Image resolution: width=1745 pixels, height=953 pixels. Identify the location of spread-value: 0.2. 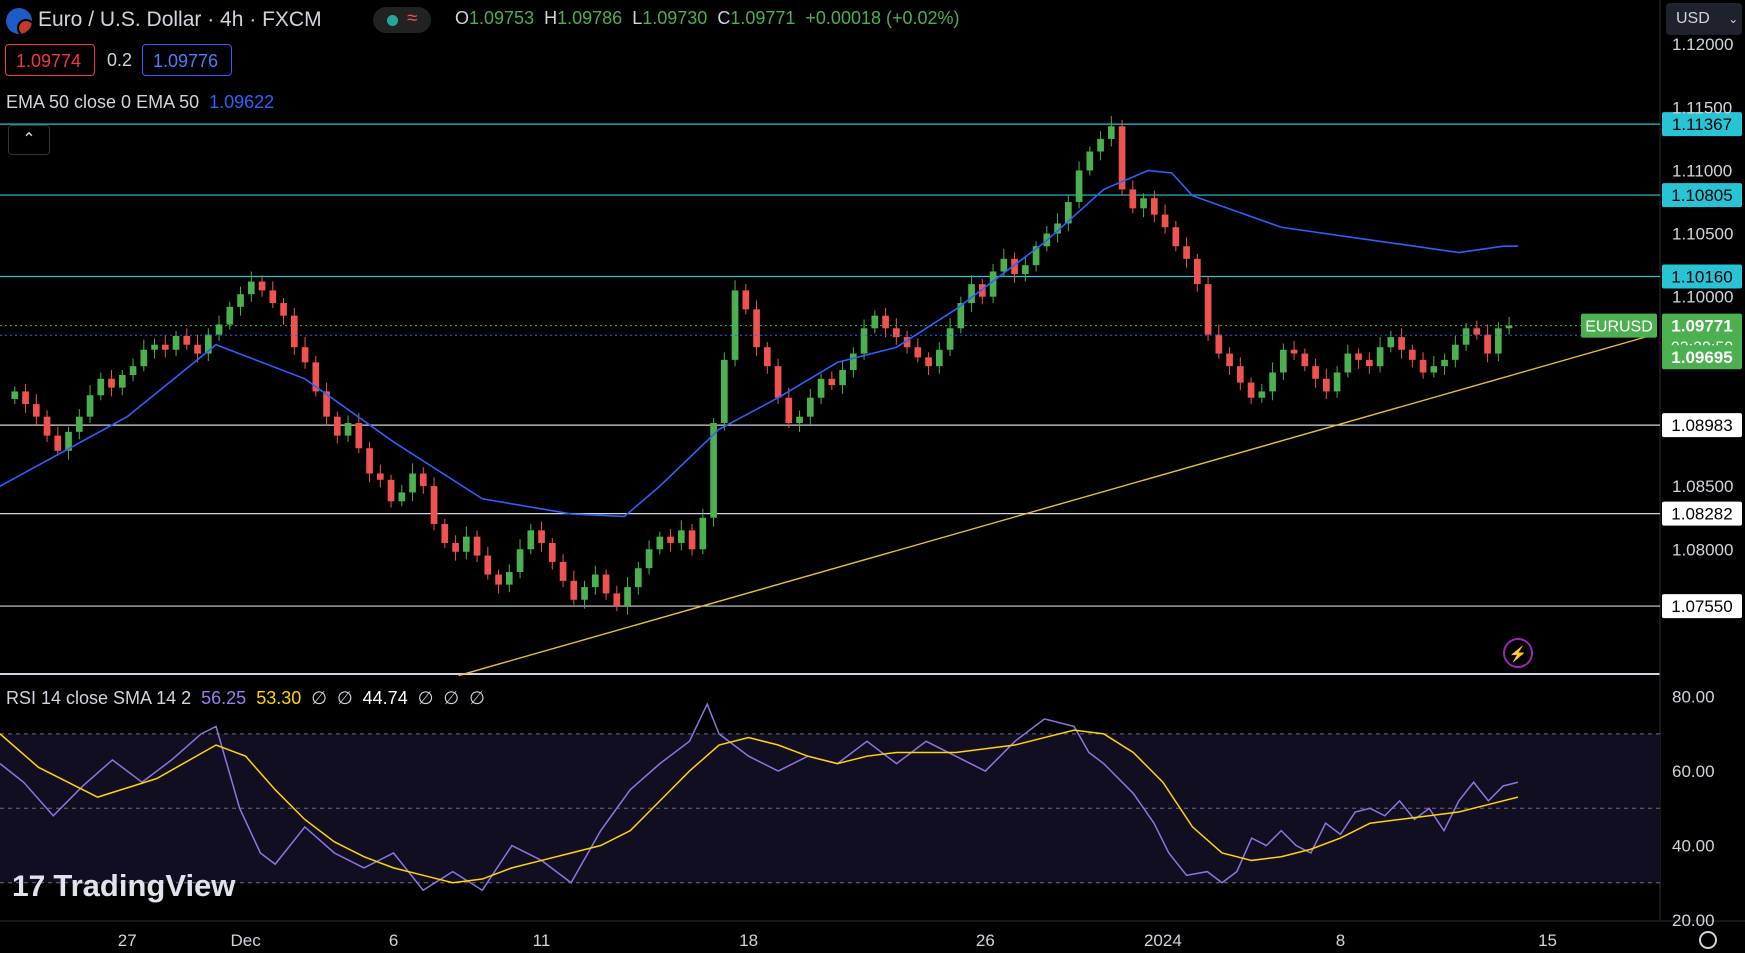
(120, 60).